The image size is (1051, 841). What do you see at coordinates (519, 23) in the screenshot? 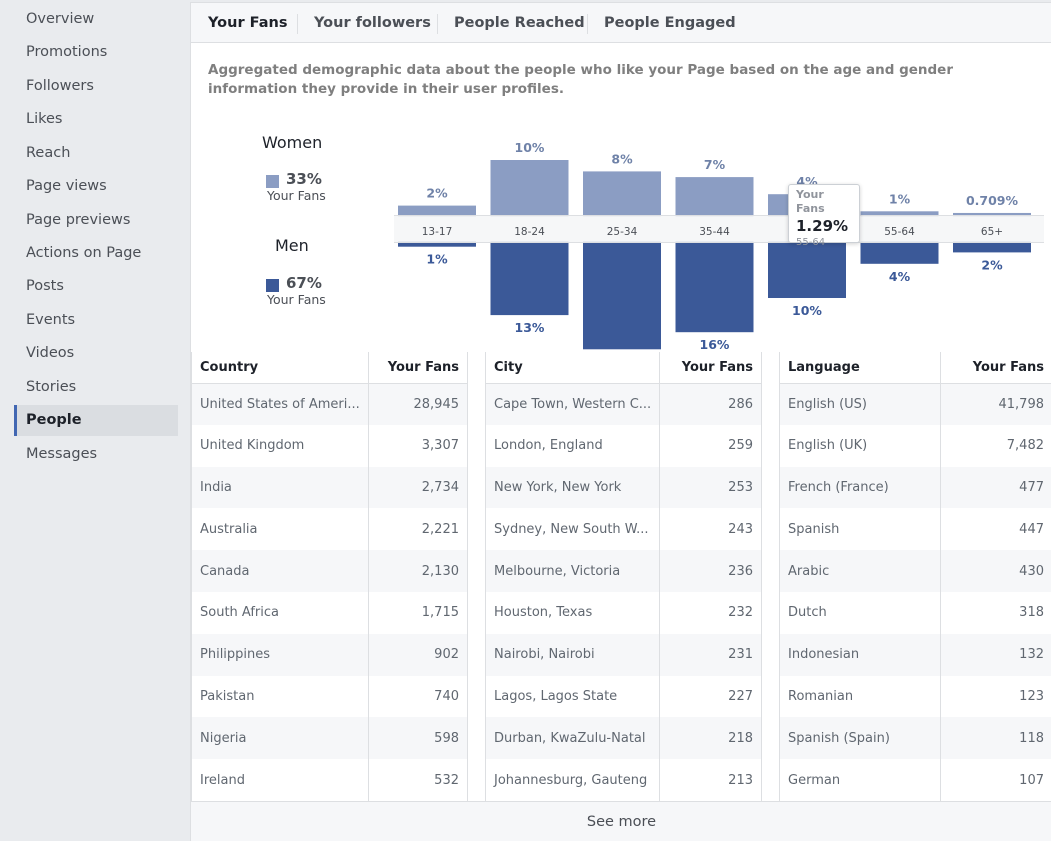
I see `tab-people-reached: People Reached` at bounding box center [519, 23].